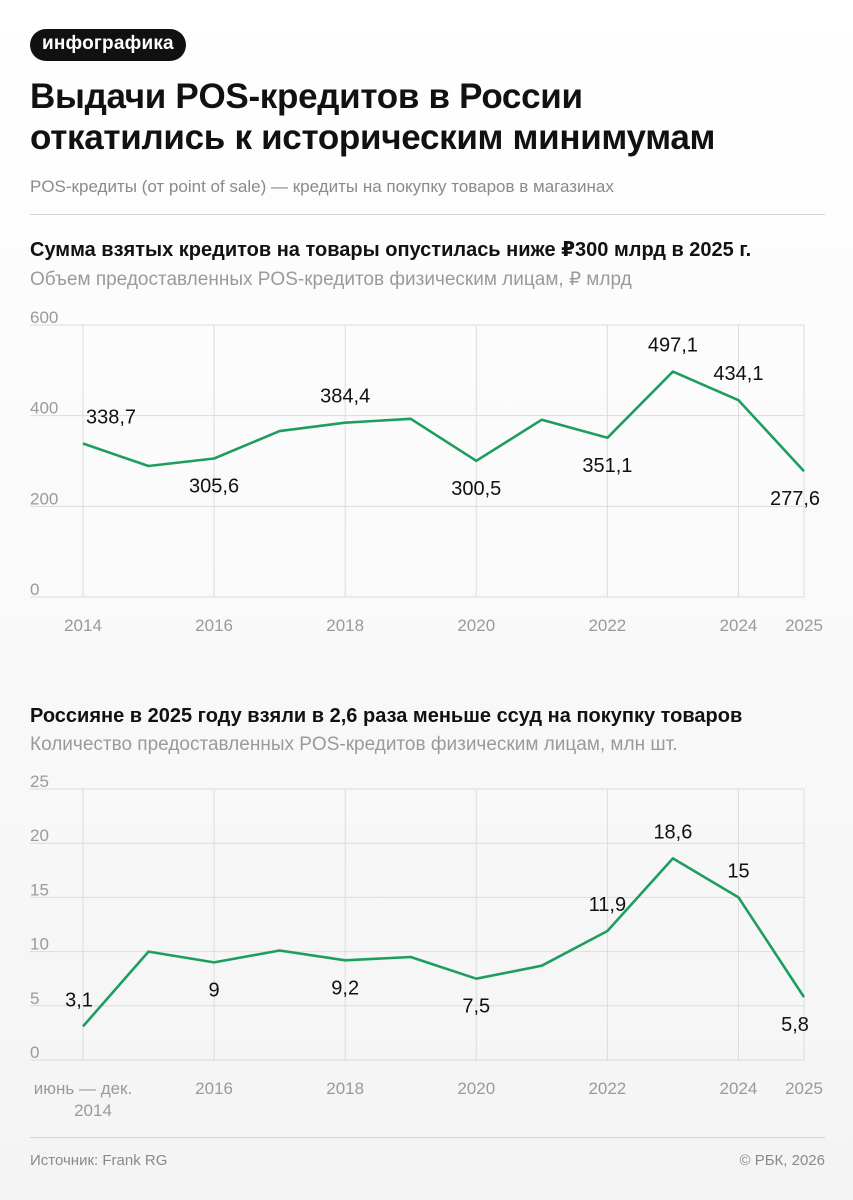 This screenshot has height=1200, width=853. Describe the element at coordinates (476, 489) in the screenshot. I see `data-label: 300,5` at that location.